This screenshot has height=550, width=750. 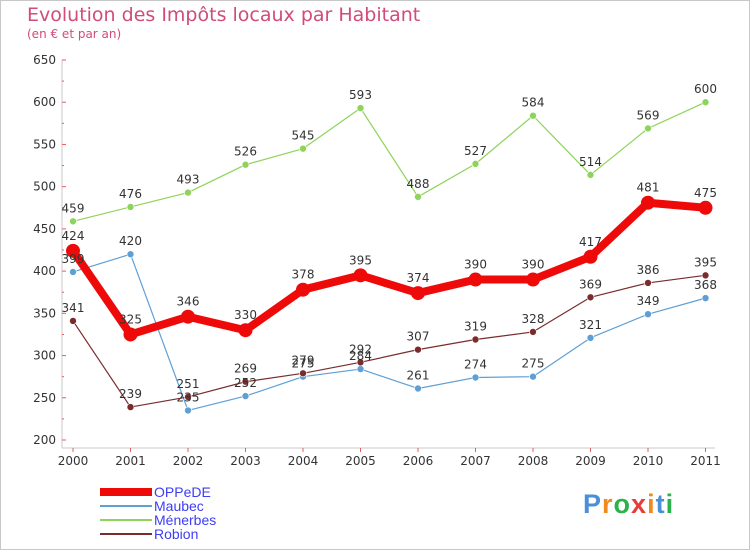 I want to click on data-label-robion: 395, so click(x=705, y=262).